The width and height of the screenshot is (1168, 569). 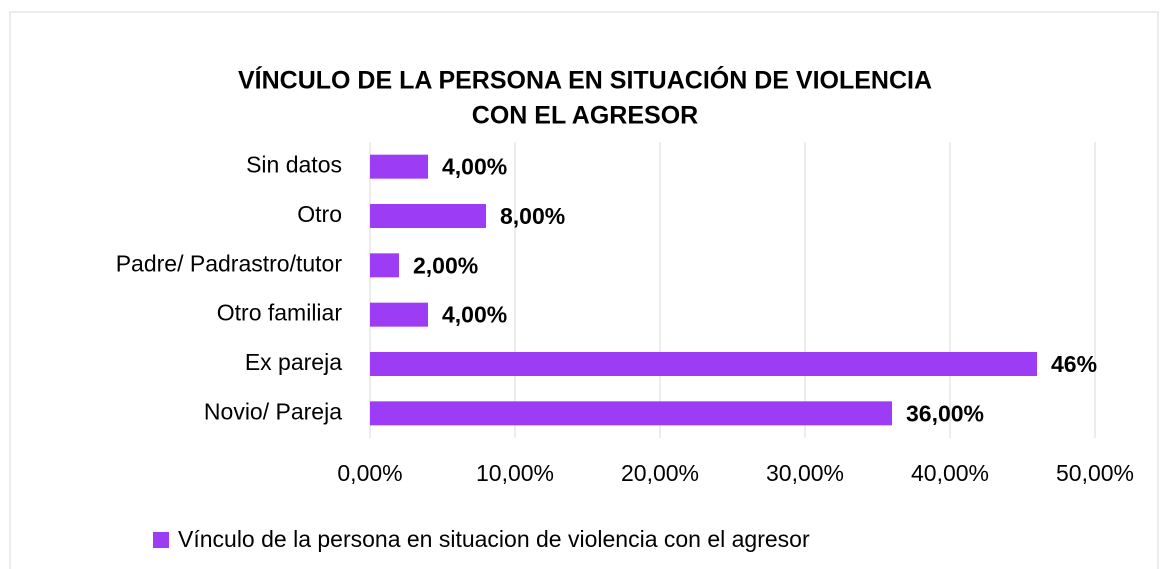 What do you see at coordinates (369, 473) in the screenshot?
I see `x-tick-label: 0,00%` at bounding box center [369, 473].